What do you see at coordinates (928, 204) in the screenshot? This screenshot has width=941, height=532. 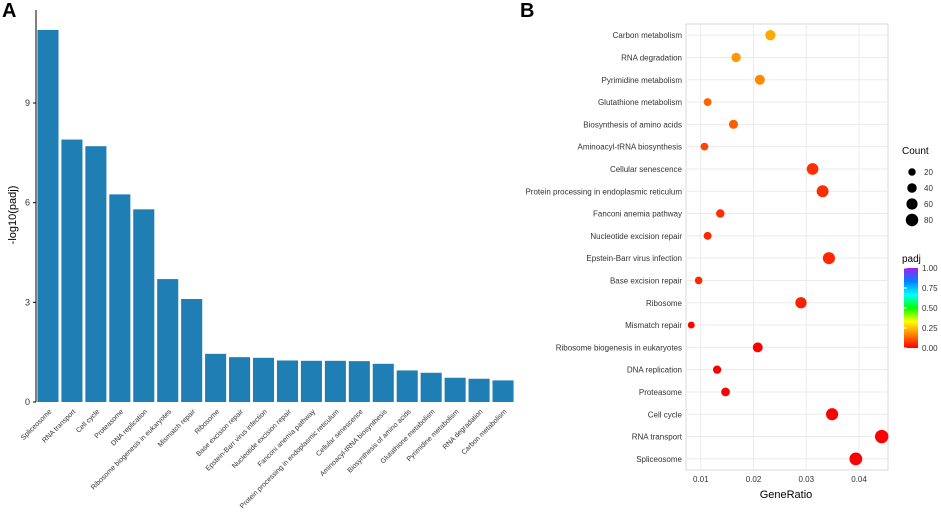 I see `count-legend-label: 60` at bounding box center [928, 204].